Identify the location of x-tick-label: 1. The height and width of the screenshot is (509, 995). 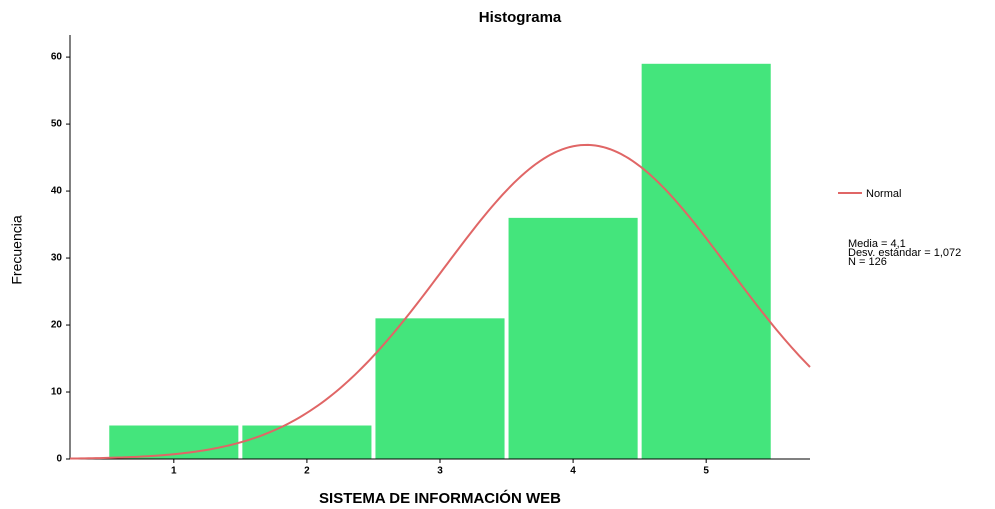
(174, 471).